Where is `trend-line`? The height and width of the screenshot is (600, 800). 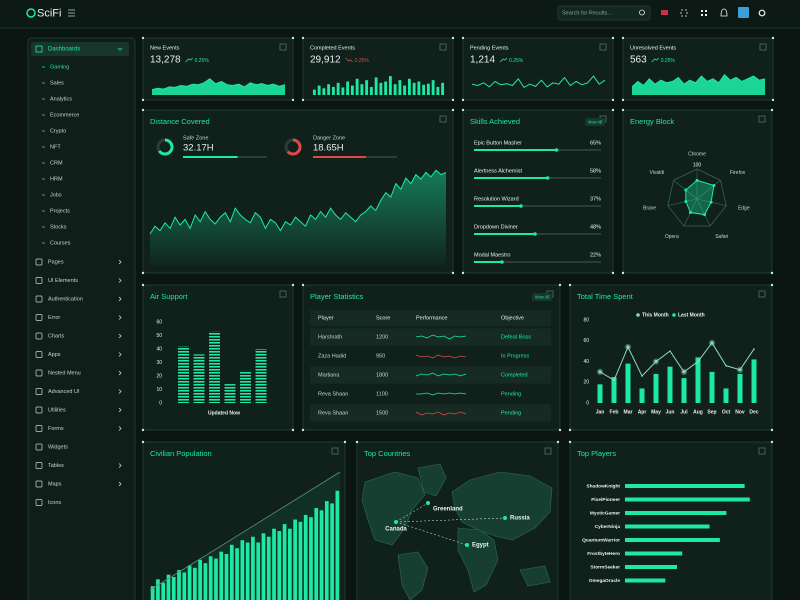
trend-line is located at coordinates (245, 531).